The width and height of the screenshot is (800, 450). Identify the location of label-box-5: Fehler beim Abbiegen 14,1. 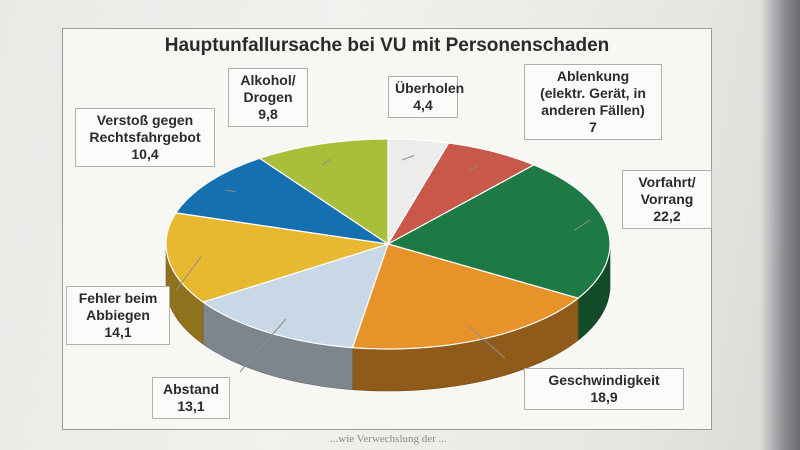
(118, 315).